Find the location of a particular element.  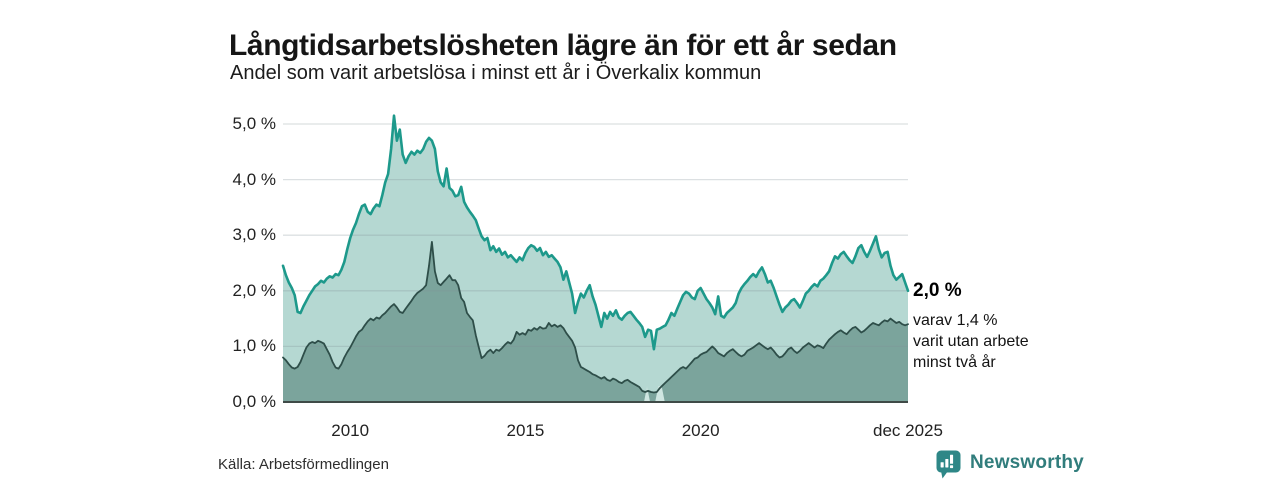

x-tick-label: 2010 is located at coordinates (350, 430).